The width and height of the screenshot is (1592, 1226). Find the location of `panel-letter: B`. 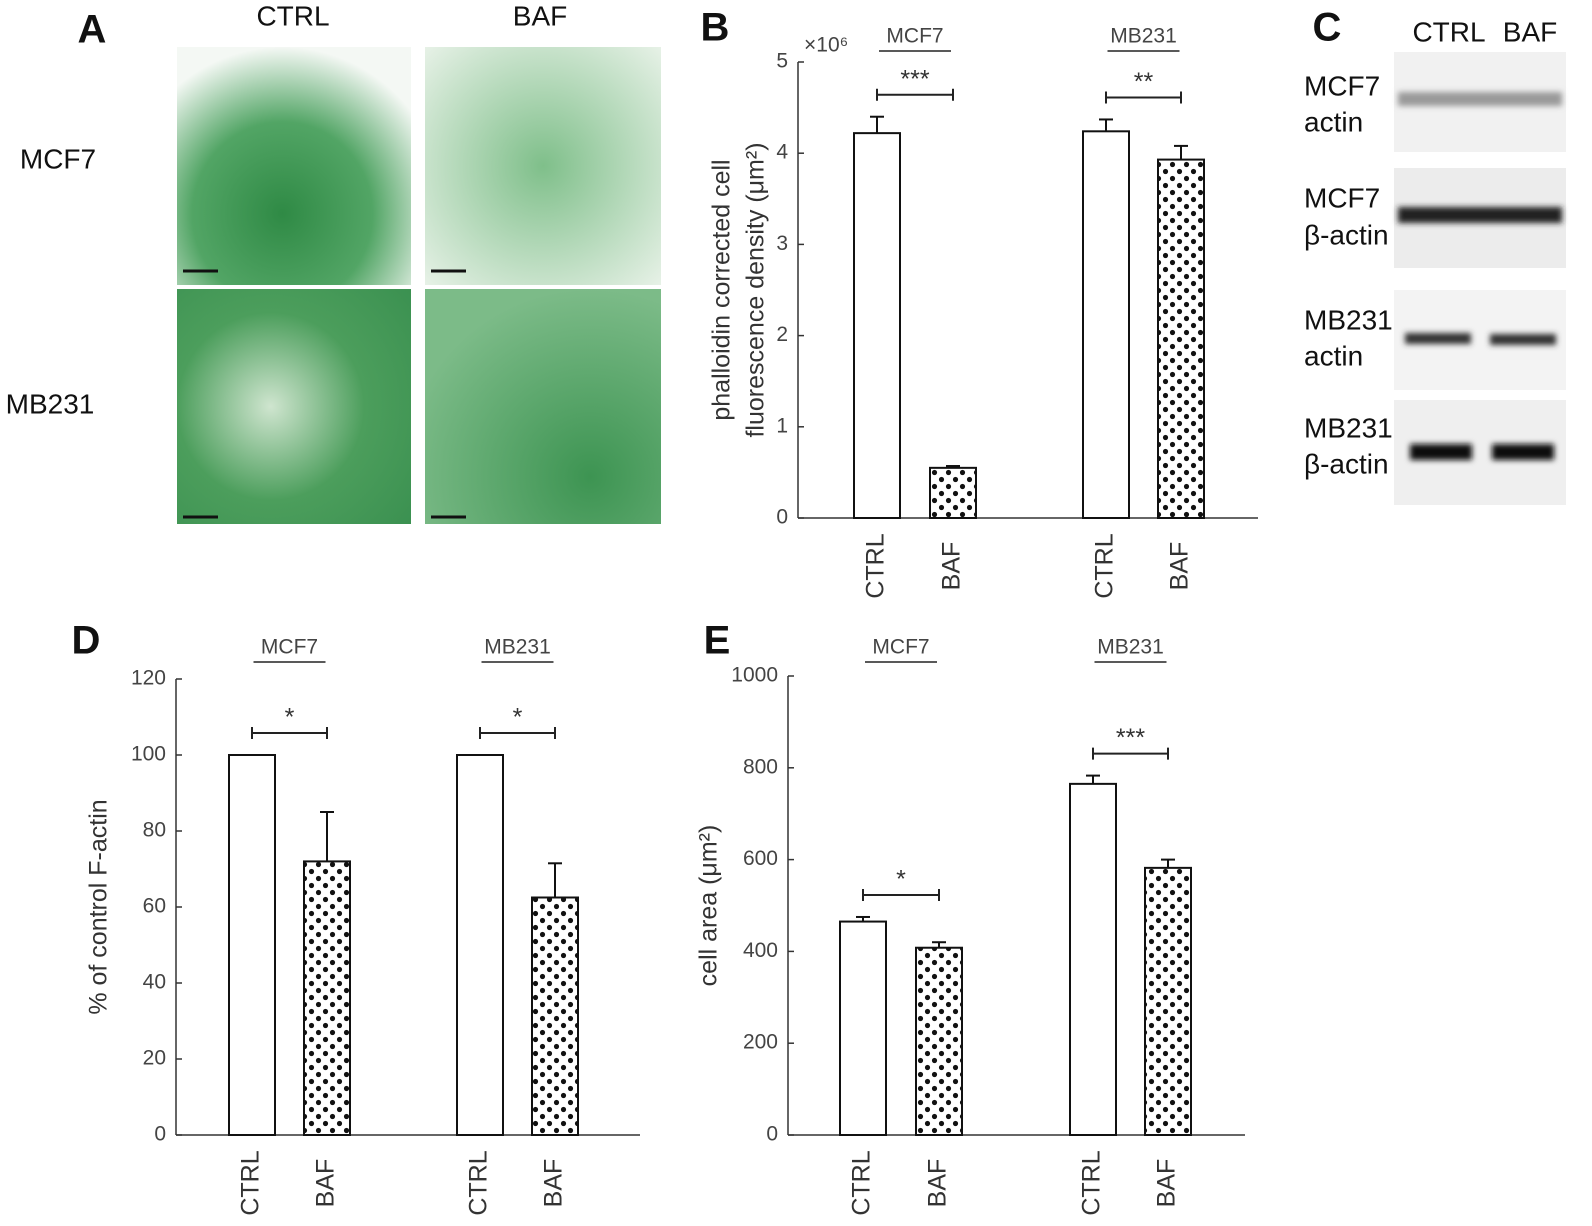

panel-letter: B is located at coordinates (715, 28).